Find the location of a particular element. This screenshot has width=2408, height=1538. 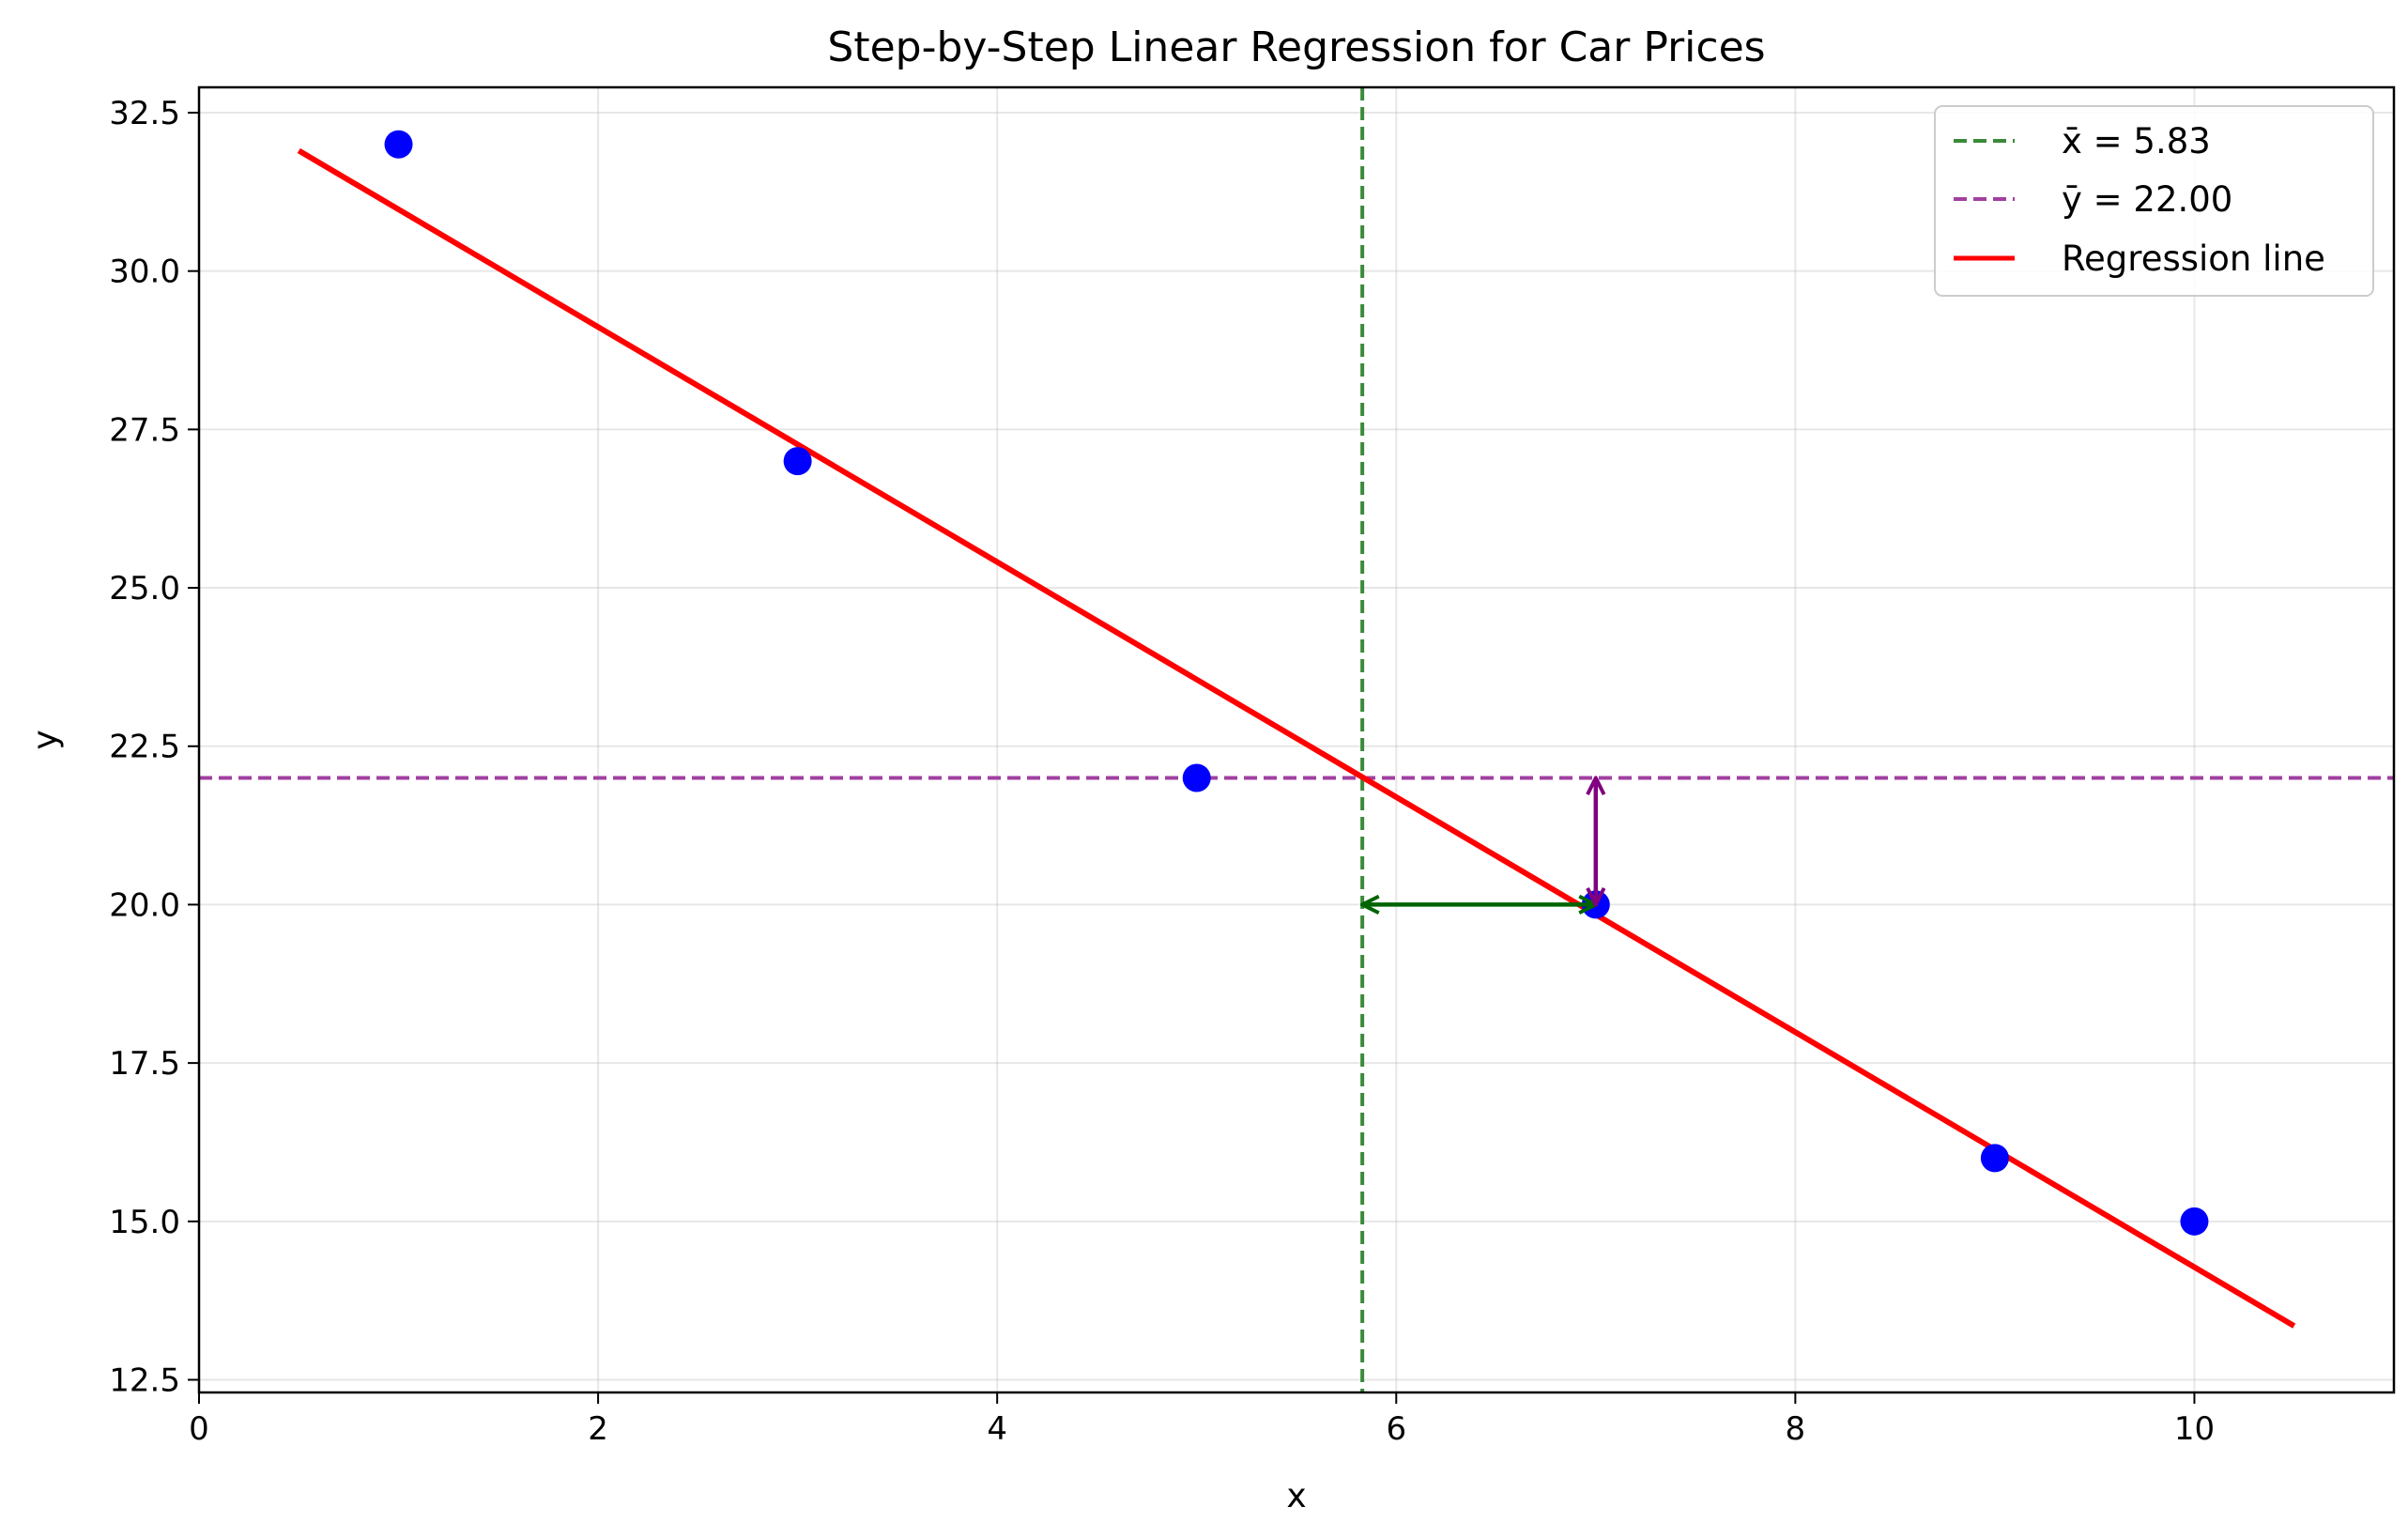

y-axis-ticks: 12.5 15.0 17.5 20.0 22.5 25.0 27.5 30.0 32.5 is located at coordinates (154, 747).